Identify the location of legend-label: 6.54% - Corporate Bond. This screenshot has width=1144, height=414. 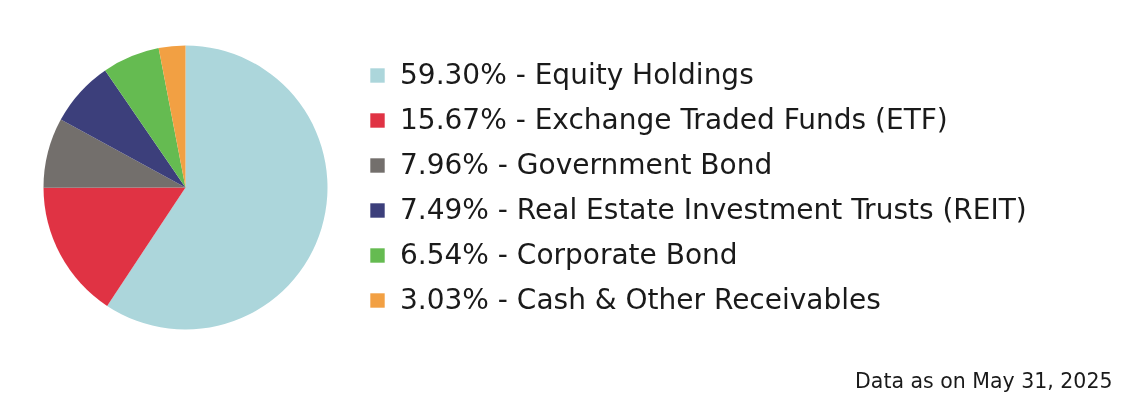
(569, 254).